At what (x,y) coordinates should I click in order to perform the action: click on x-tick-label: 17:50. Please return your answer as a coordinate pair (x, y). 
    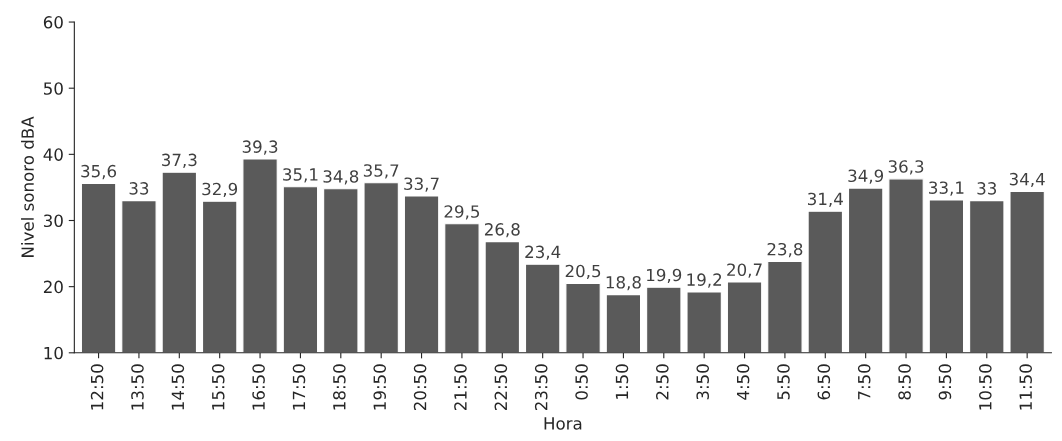
    Looking at the image, I should click on (299, 387).